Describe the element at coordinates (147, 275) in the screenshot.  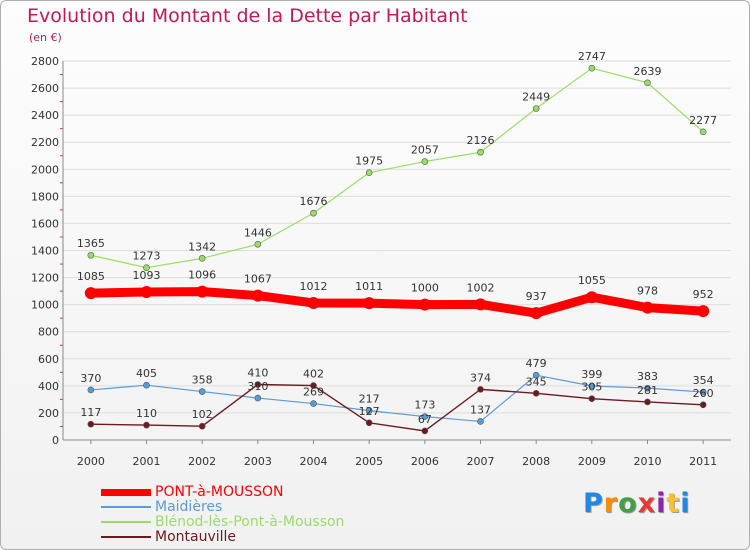
I see `data-label: 1093` at that location.